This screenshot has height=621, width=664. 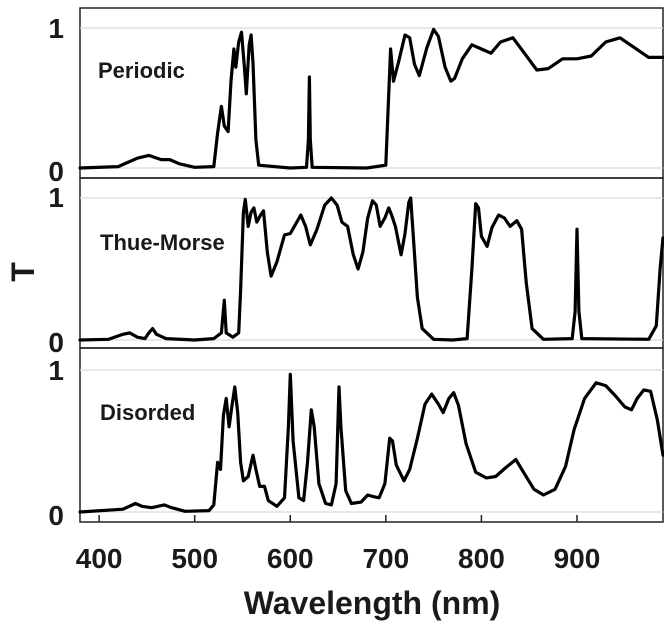 I want to click on x-tick-label-500: 500, so click(x=194, y=558).